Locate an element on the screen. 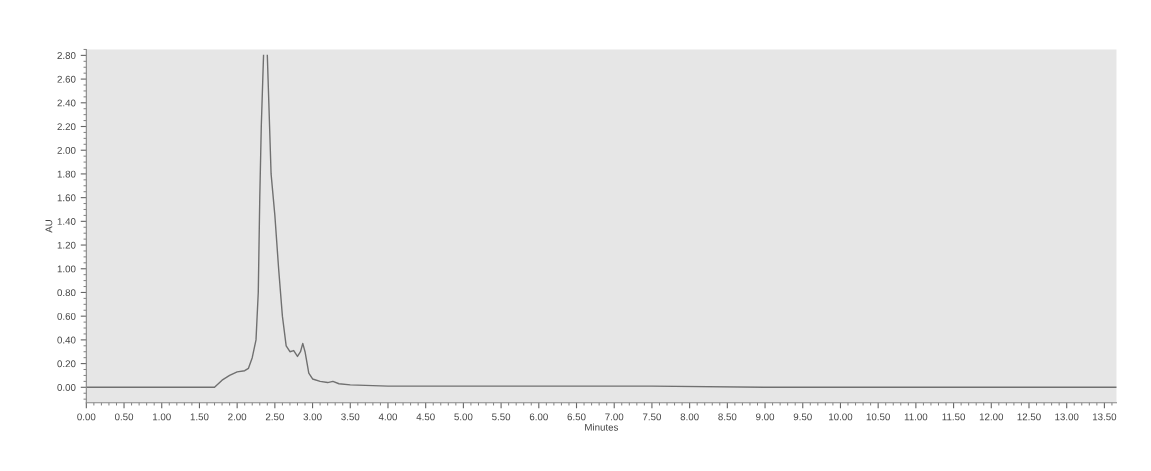 This screenshot has height=471, width=1151. x-tick-label: 1.00 is located at coordinates (162, 417).